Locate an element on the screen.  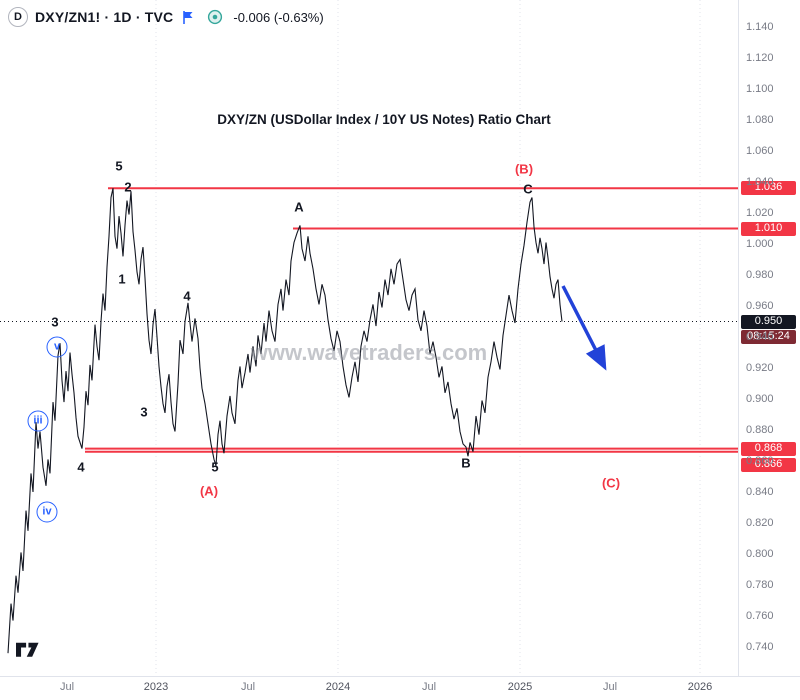
level-price-tag: 0.868 is located at coordinates (768, 448).